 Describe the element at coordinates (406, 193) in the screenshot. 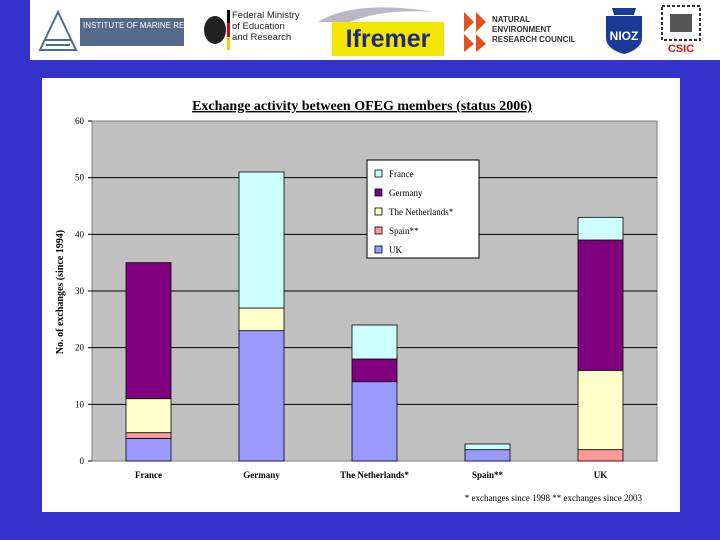

I see `legend-label: Germany` at that location.